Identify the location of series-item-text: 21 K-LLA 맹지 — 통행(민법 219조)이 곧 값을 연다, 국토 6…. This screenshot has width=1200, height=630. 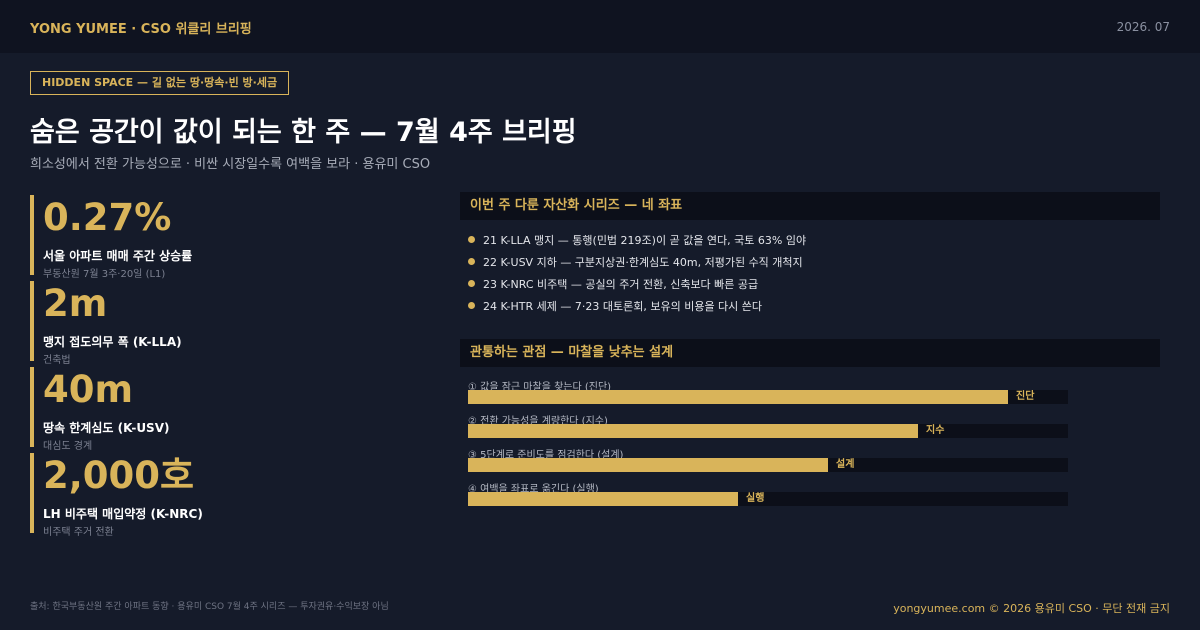
(645, 240).